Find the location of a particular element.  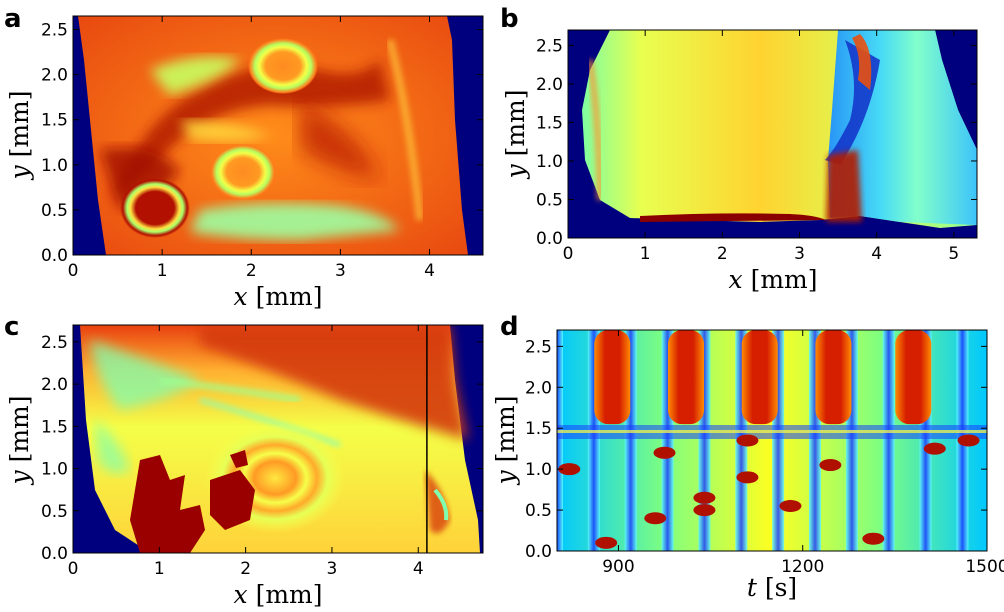

panel-a-ytick-label: 0.0 is located at coordinates (54, 256).